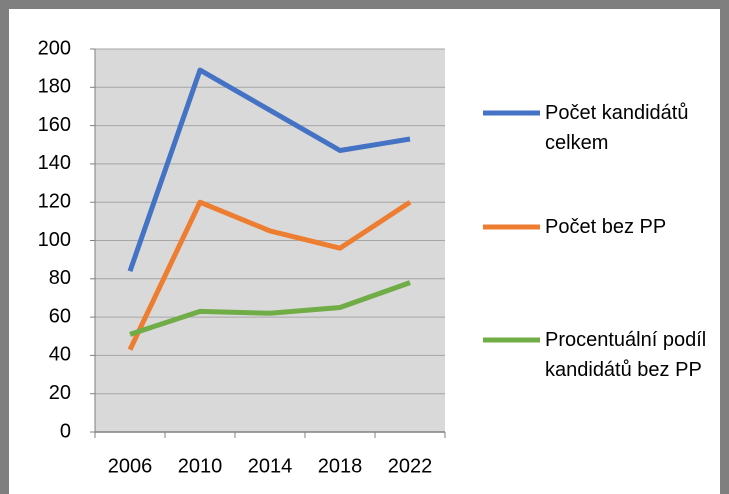  Describe the element at coordinates (410, 466) in the screenshot. I see `x-tick-label: 2022` at that location.